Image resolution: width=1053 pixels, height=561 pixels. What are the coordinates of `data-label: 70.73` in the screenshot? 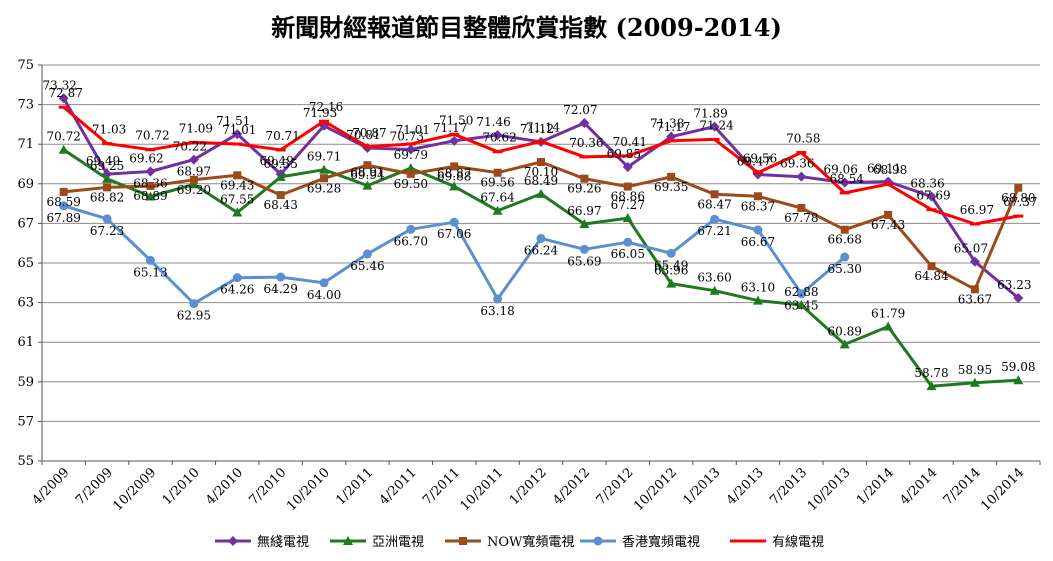 It's located at (407, 137).